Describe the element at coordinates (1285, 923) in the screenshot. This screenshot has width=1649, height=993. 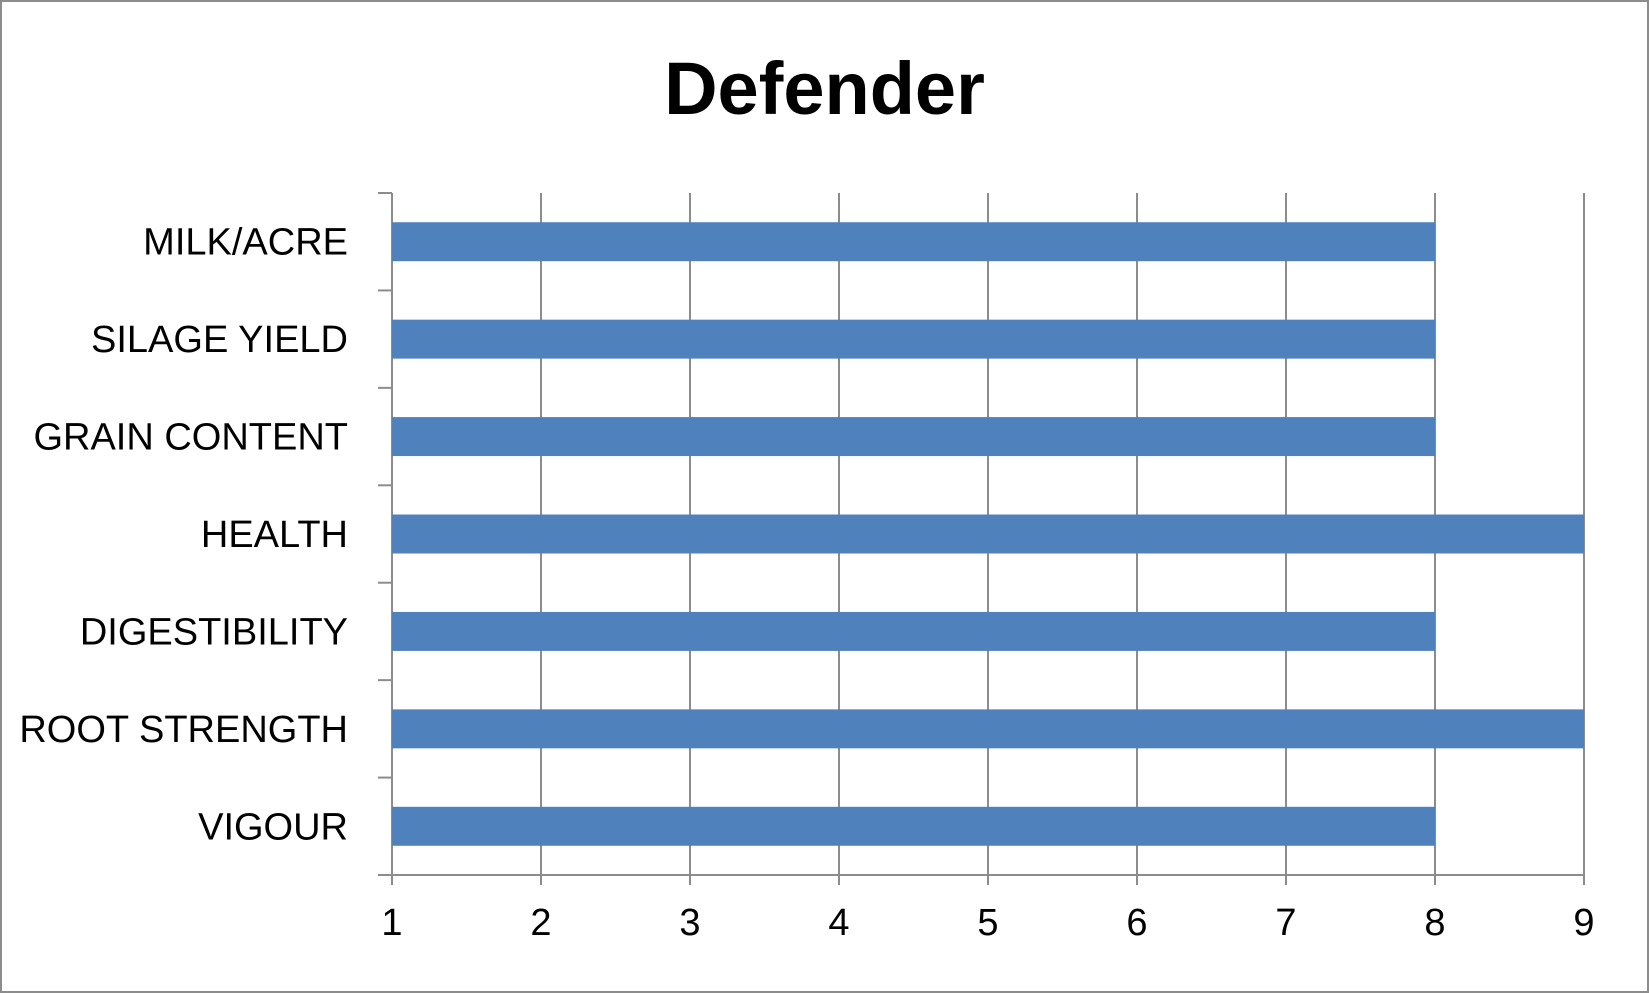
I see `x-tick-label: 7` at that location.